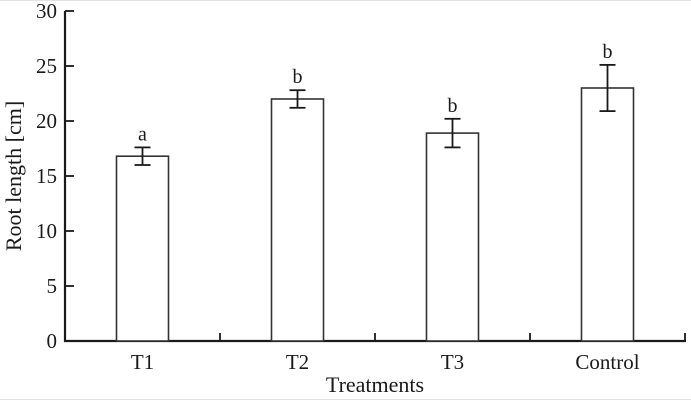 The image size is (691, 400). What do you see at coordinates (46, 121) in the screenshot?
I see `y-tick-label: 20` at bounding box center [46, 121].